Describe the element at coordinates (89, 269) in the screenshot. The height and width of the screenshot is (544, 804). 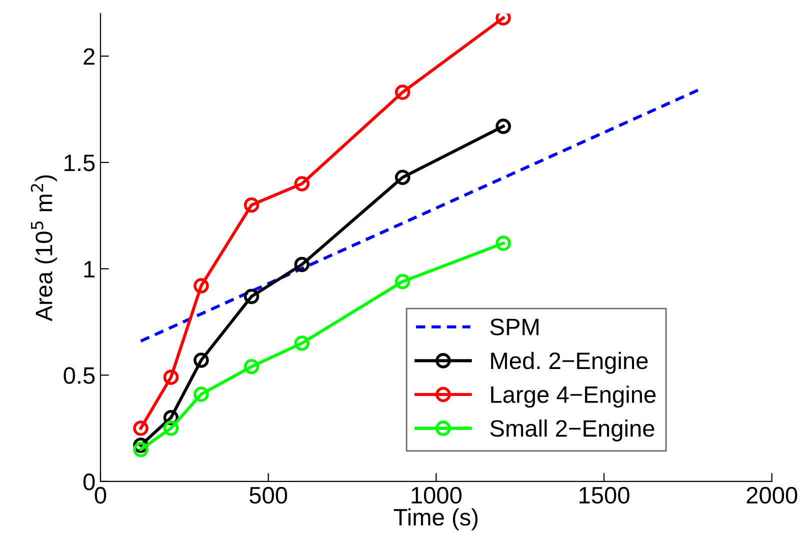
I see `y-tick-label: 1` at that location.